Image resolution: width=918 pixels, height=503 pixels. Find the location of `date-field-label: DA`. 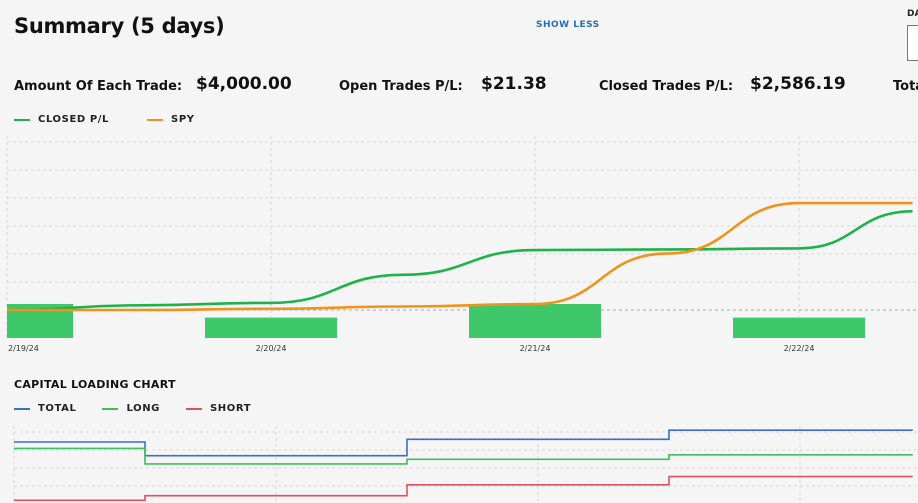

date-field-label: DA is located at coordinates (912, 14).